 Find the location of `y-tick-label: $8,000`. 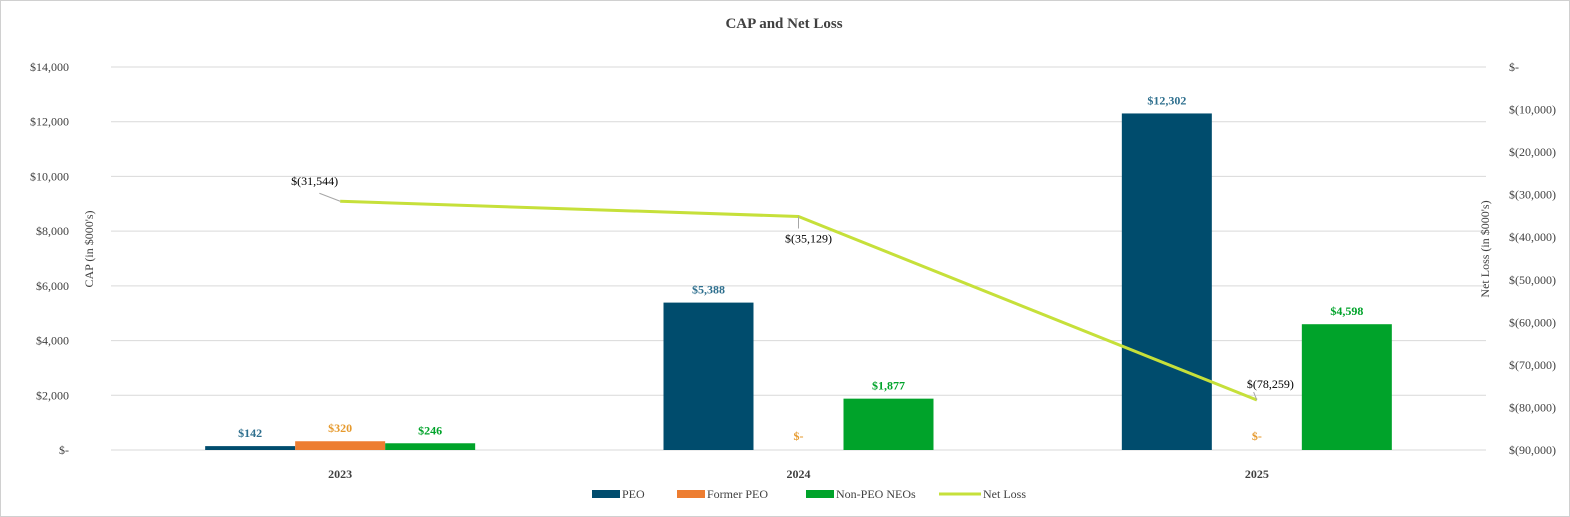

y-tick-label: $8,000 is located at coordinates (52, 231).